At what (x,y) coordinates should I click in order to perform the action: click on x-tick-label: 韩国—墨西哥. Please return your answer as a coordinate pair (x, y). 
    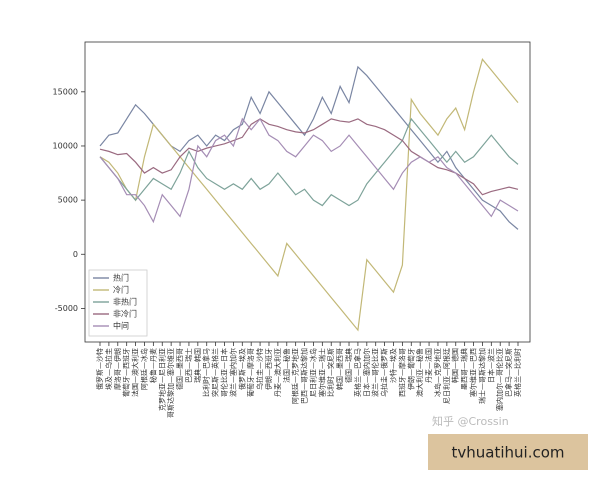
    Looking at the image, I should click on (339, 369).